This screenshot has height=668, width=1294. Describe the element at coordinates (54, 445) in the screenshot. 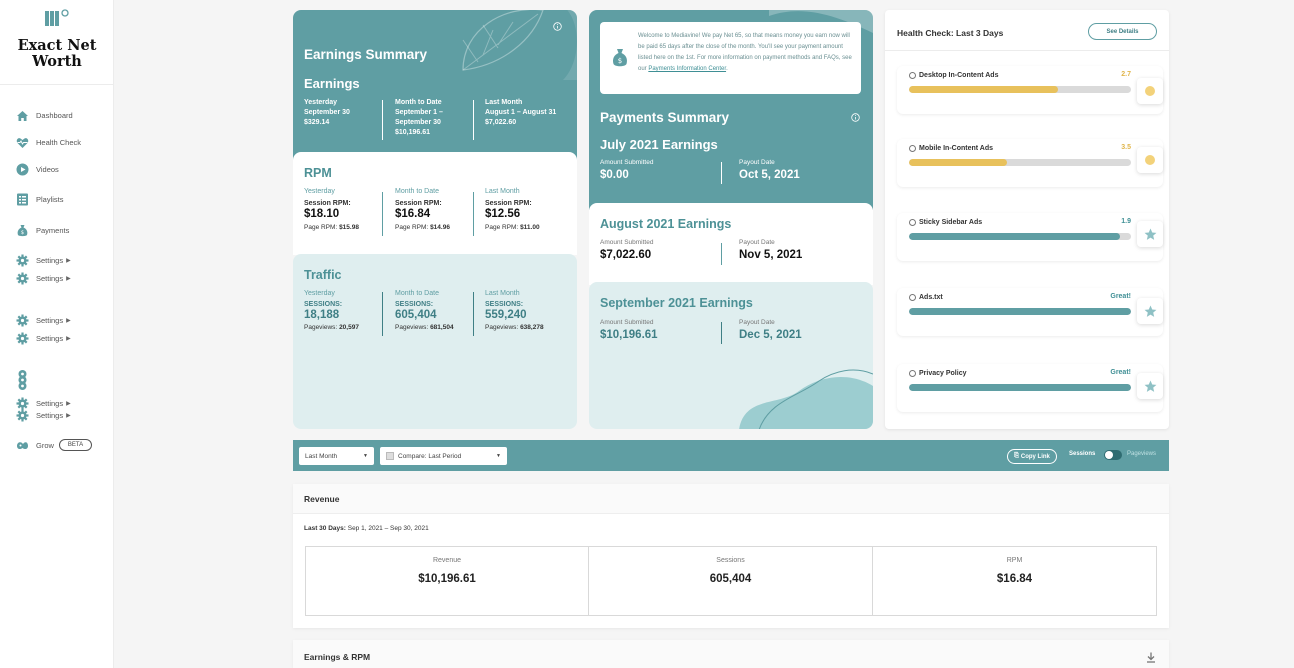

I see `sidebar-item-grow: Grow BETA` at that location.